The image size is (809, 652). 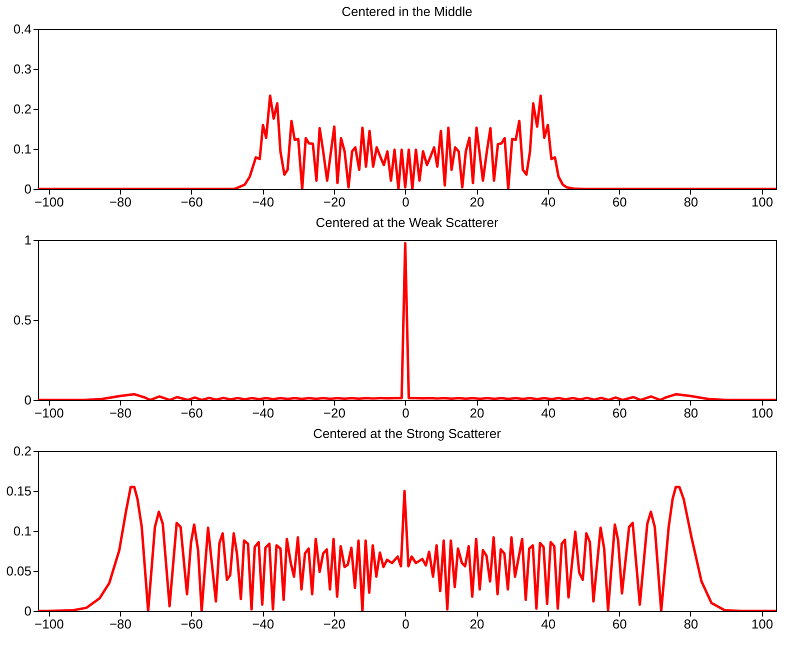 I want to click on y-tick-label: 0.15, so click(x=19, y=491).